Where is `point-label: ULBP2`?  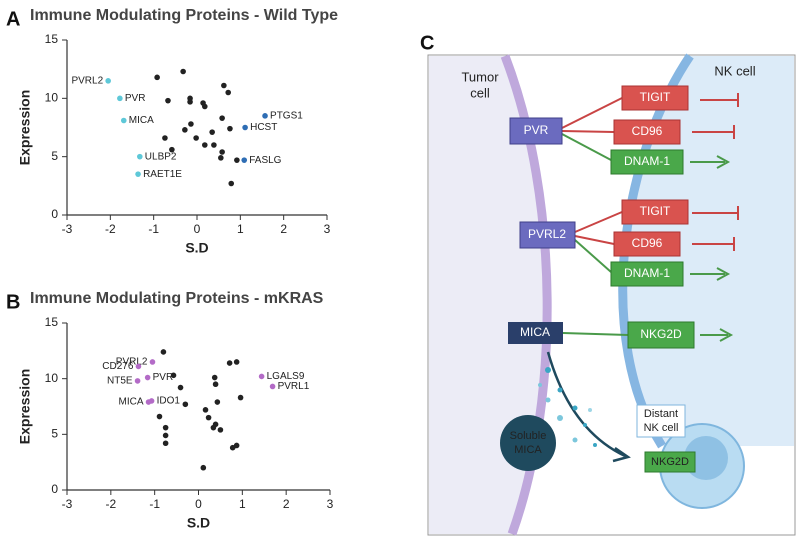 point-label: ULBP2 is located at coordinates (161, 156).